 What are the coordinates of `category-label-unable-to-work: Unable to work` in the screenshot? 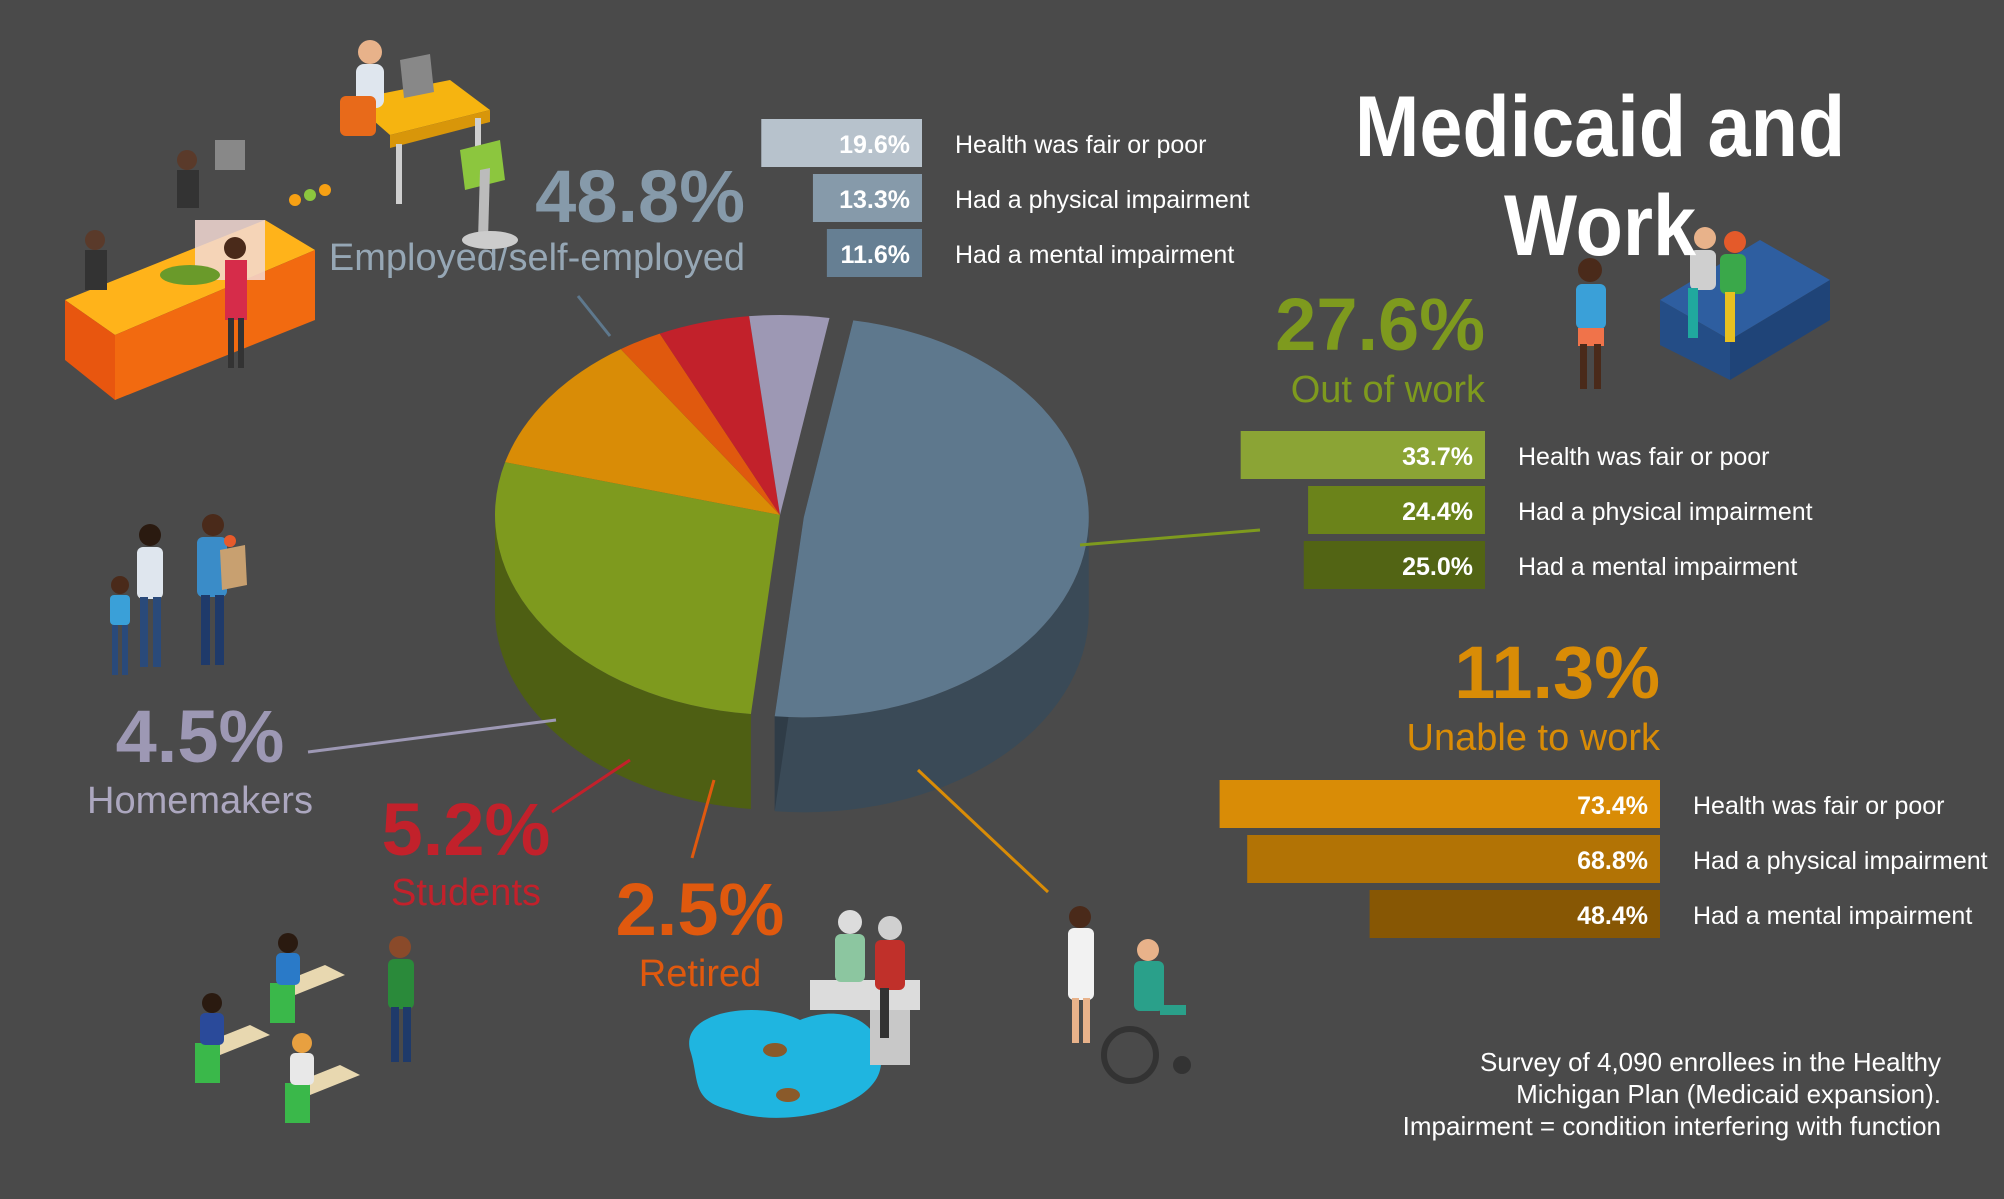 It's located at (1534, 738).